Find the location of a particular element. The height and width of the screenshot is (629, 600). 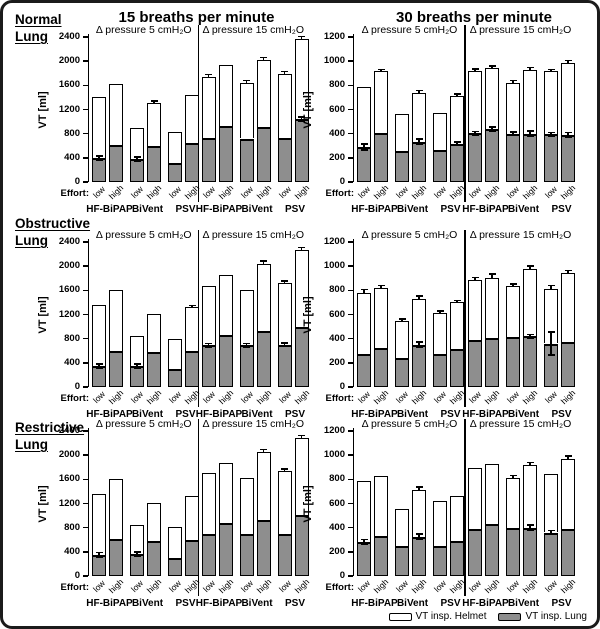

y-axis is located at coordinates (88, 108).